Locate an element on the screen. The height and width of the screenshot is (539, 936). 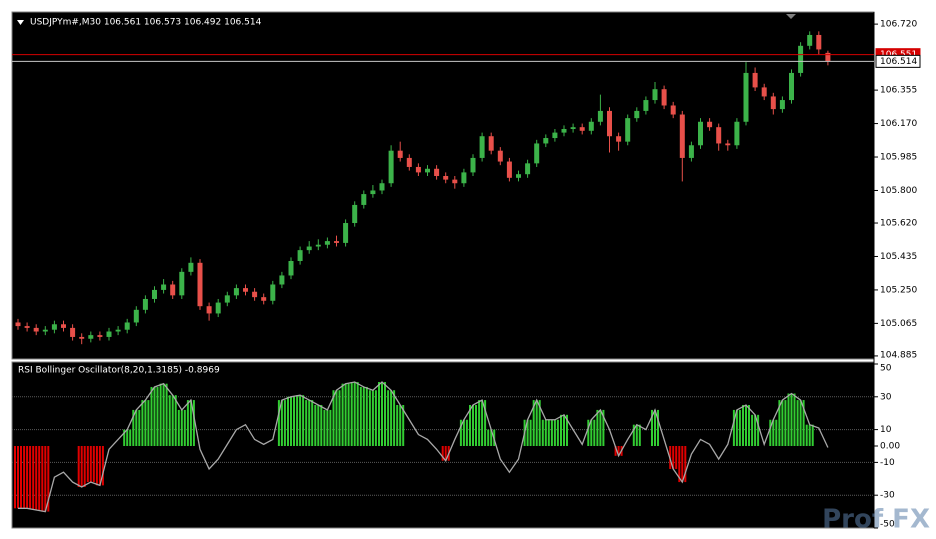
price-label-box is located at coordinates (898, 61).